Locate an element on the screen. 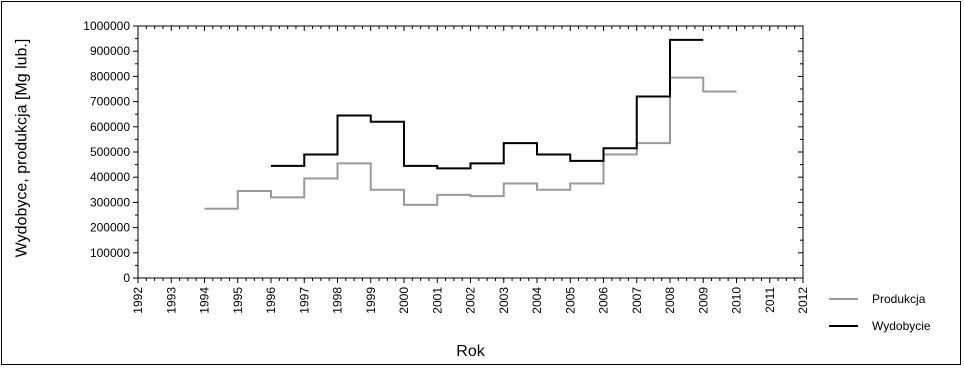  y-tick-label: 800000 is located at coordinates (110, 76).